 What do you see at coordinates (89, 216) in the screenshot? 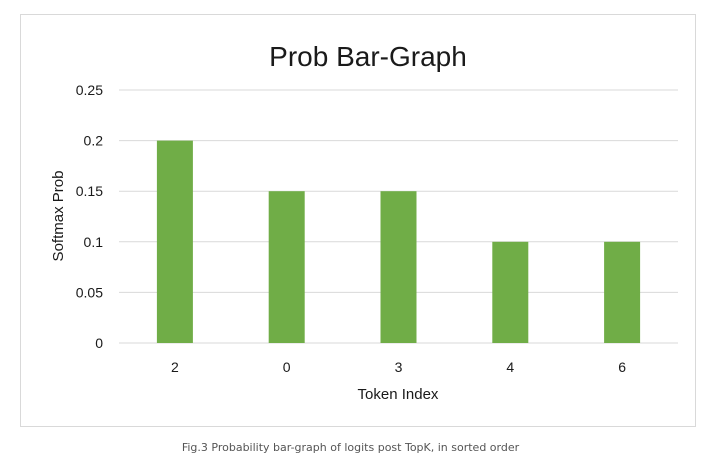
I see `y-axis-ticks: 0 0.05 0.1 0.15 0.2 0.25` at bounding box center [89, 216].